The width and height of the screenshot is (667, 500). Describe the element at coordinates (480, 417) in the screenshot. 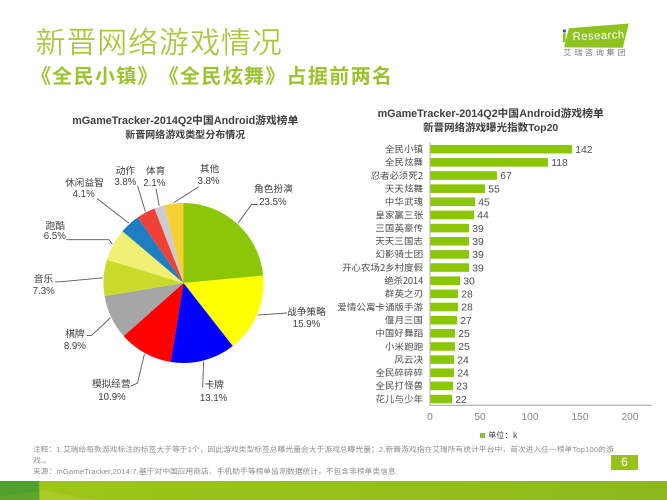

I see `svg-text: 50` at that location.